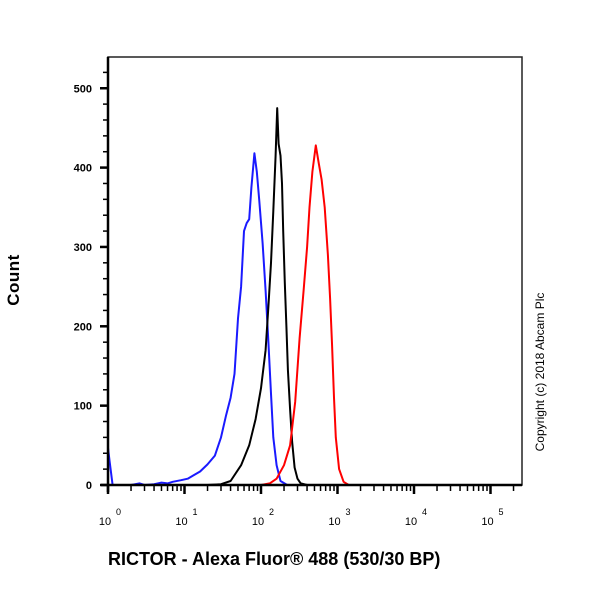  I want to click on y-tick-label: 0, so click(89, 486).